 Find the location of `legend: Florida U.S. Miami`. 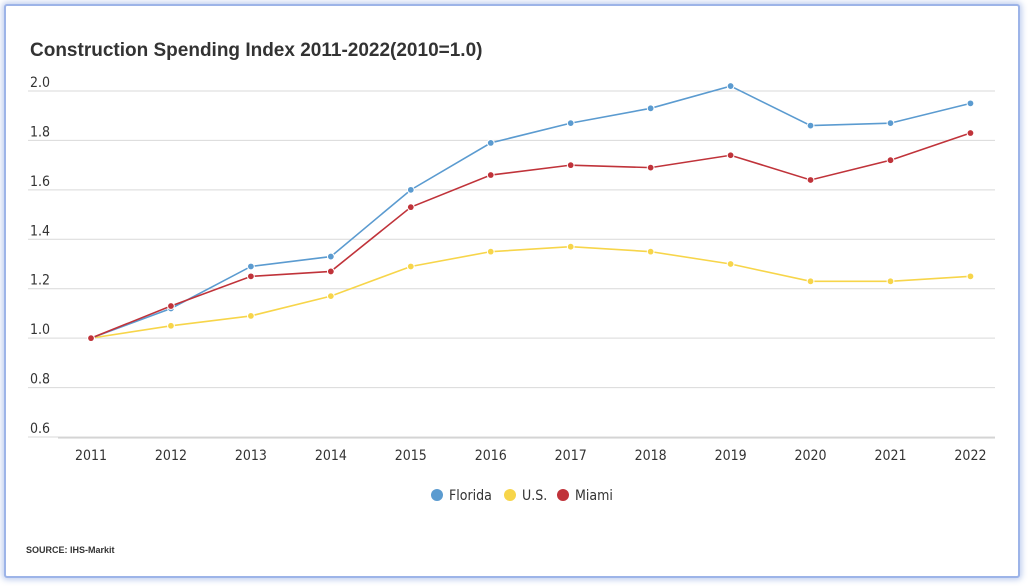

legend: Florida U.S. Miami is located at coordinates (522, 496).